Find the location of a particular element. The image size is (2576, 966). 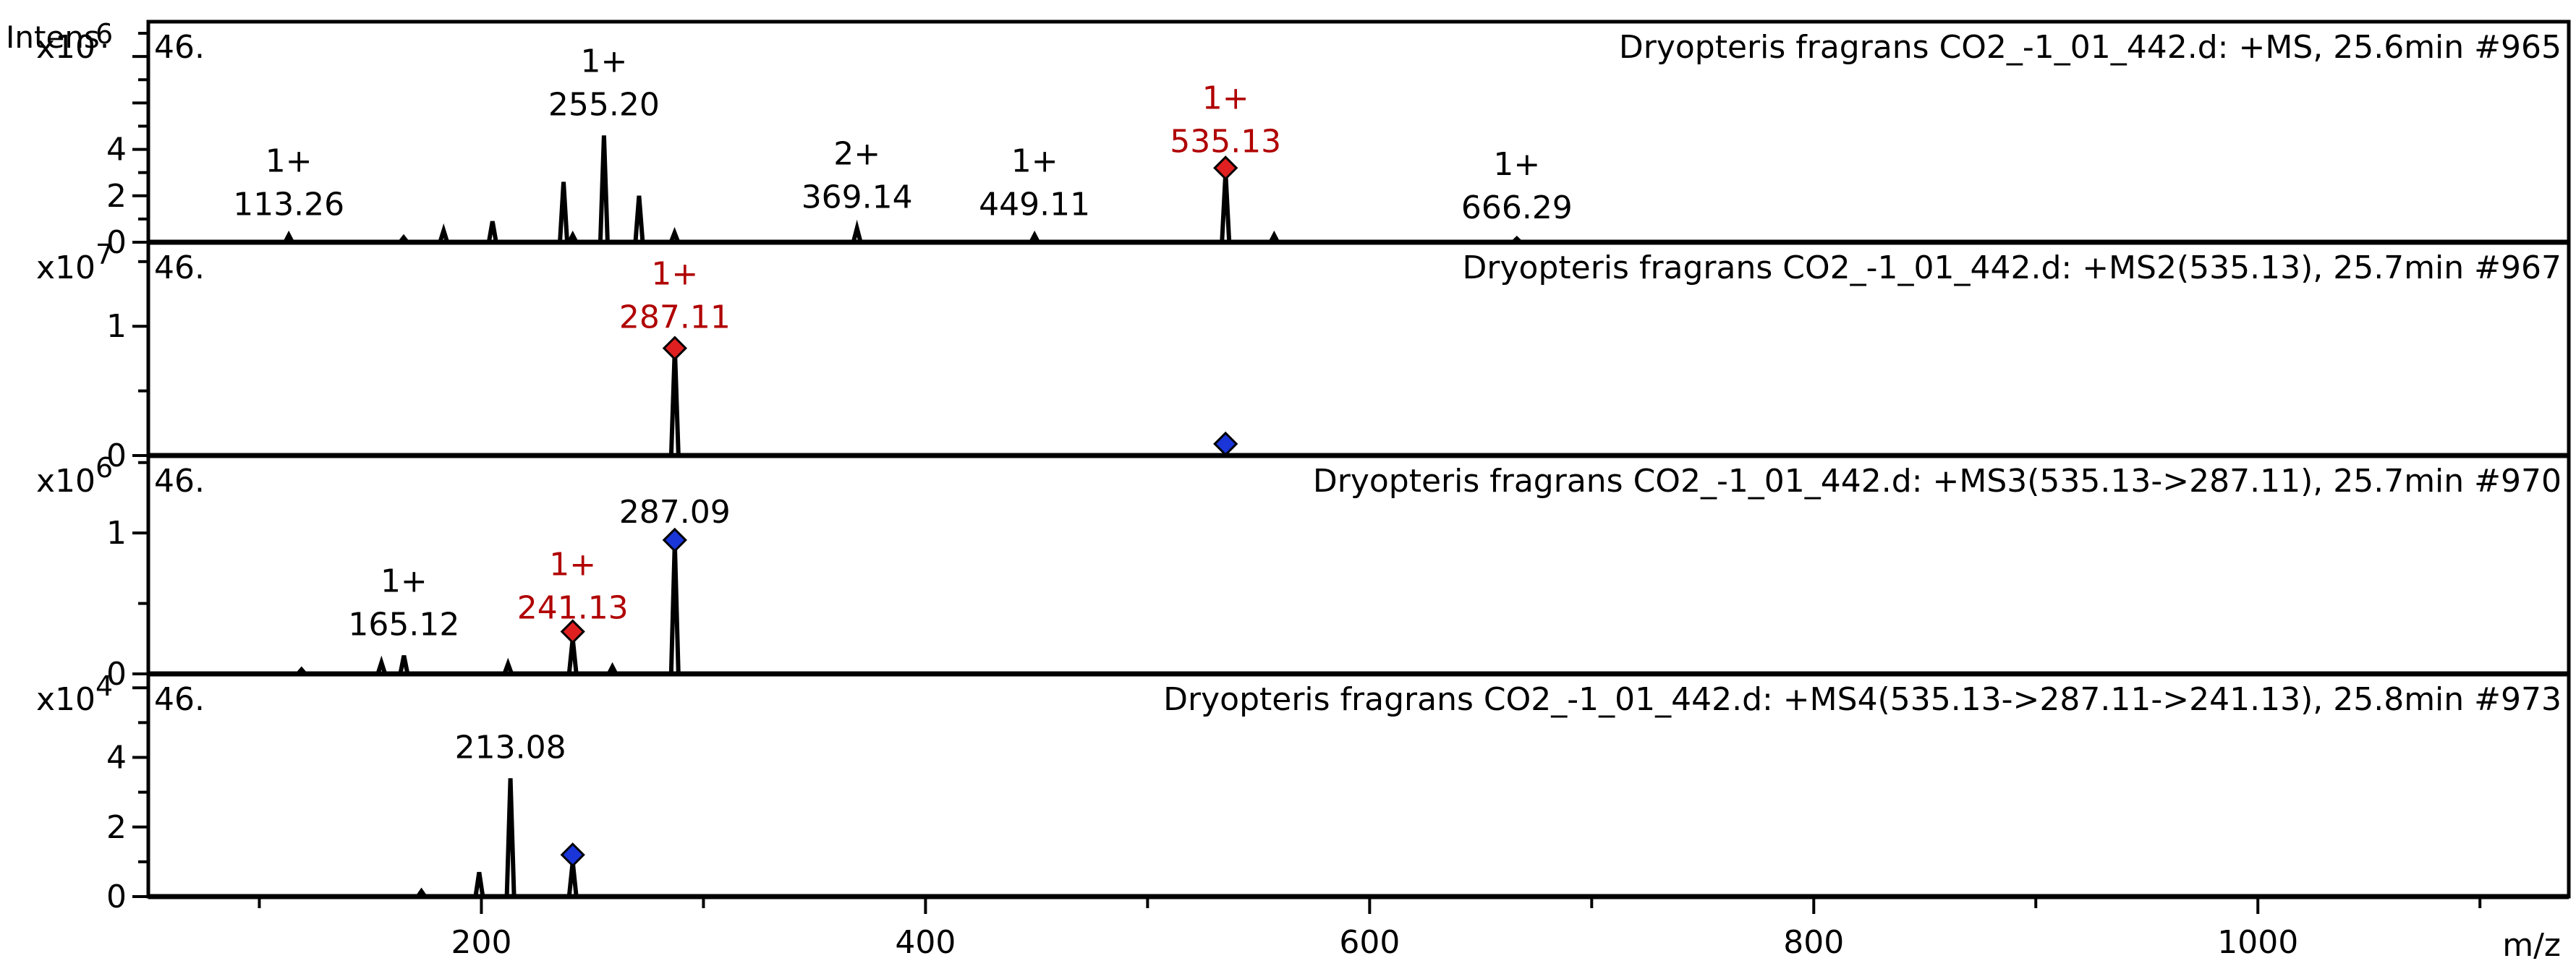

y-multiplier-label: x107 is located at coordinates (74, 262).